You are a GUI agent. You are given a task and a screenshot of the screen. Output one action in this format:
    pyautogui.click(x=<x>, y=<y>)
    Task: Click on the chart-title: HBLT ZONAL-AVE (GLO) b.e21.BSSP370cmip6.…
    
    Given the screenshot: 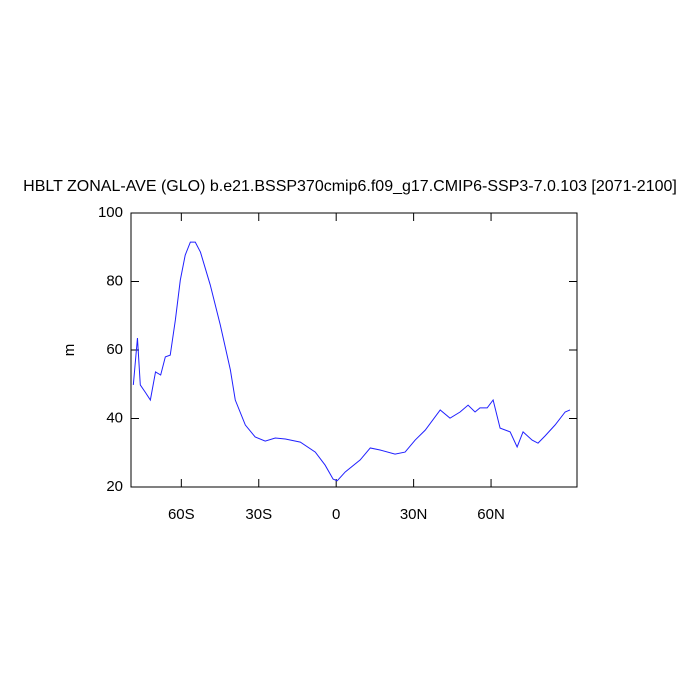 What is the action you would take?
    pyautogui.click(x=350, y=186)
    